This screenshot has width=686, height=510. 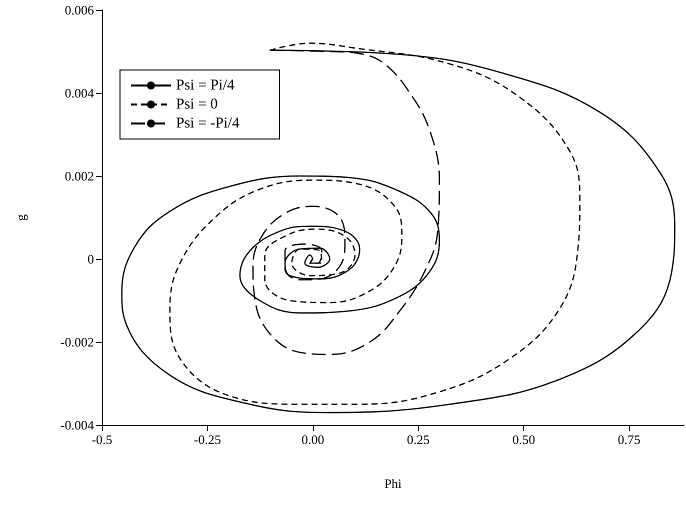 What do you see at coordinates (207, 439) in the screenshot?
I see `x-tick-label: -0.25` at bounding box center [207, 439].